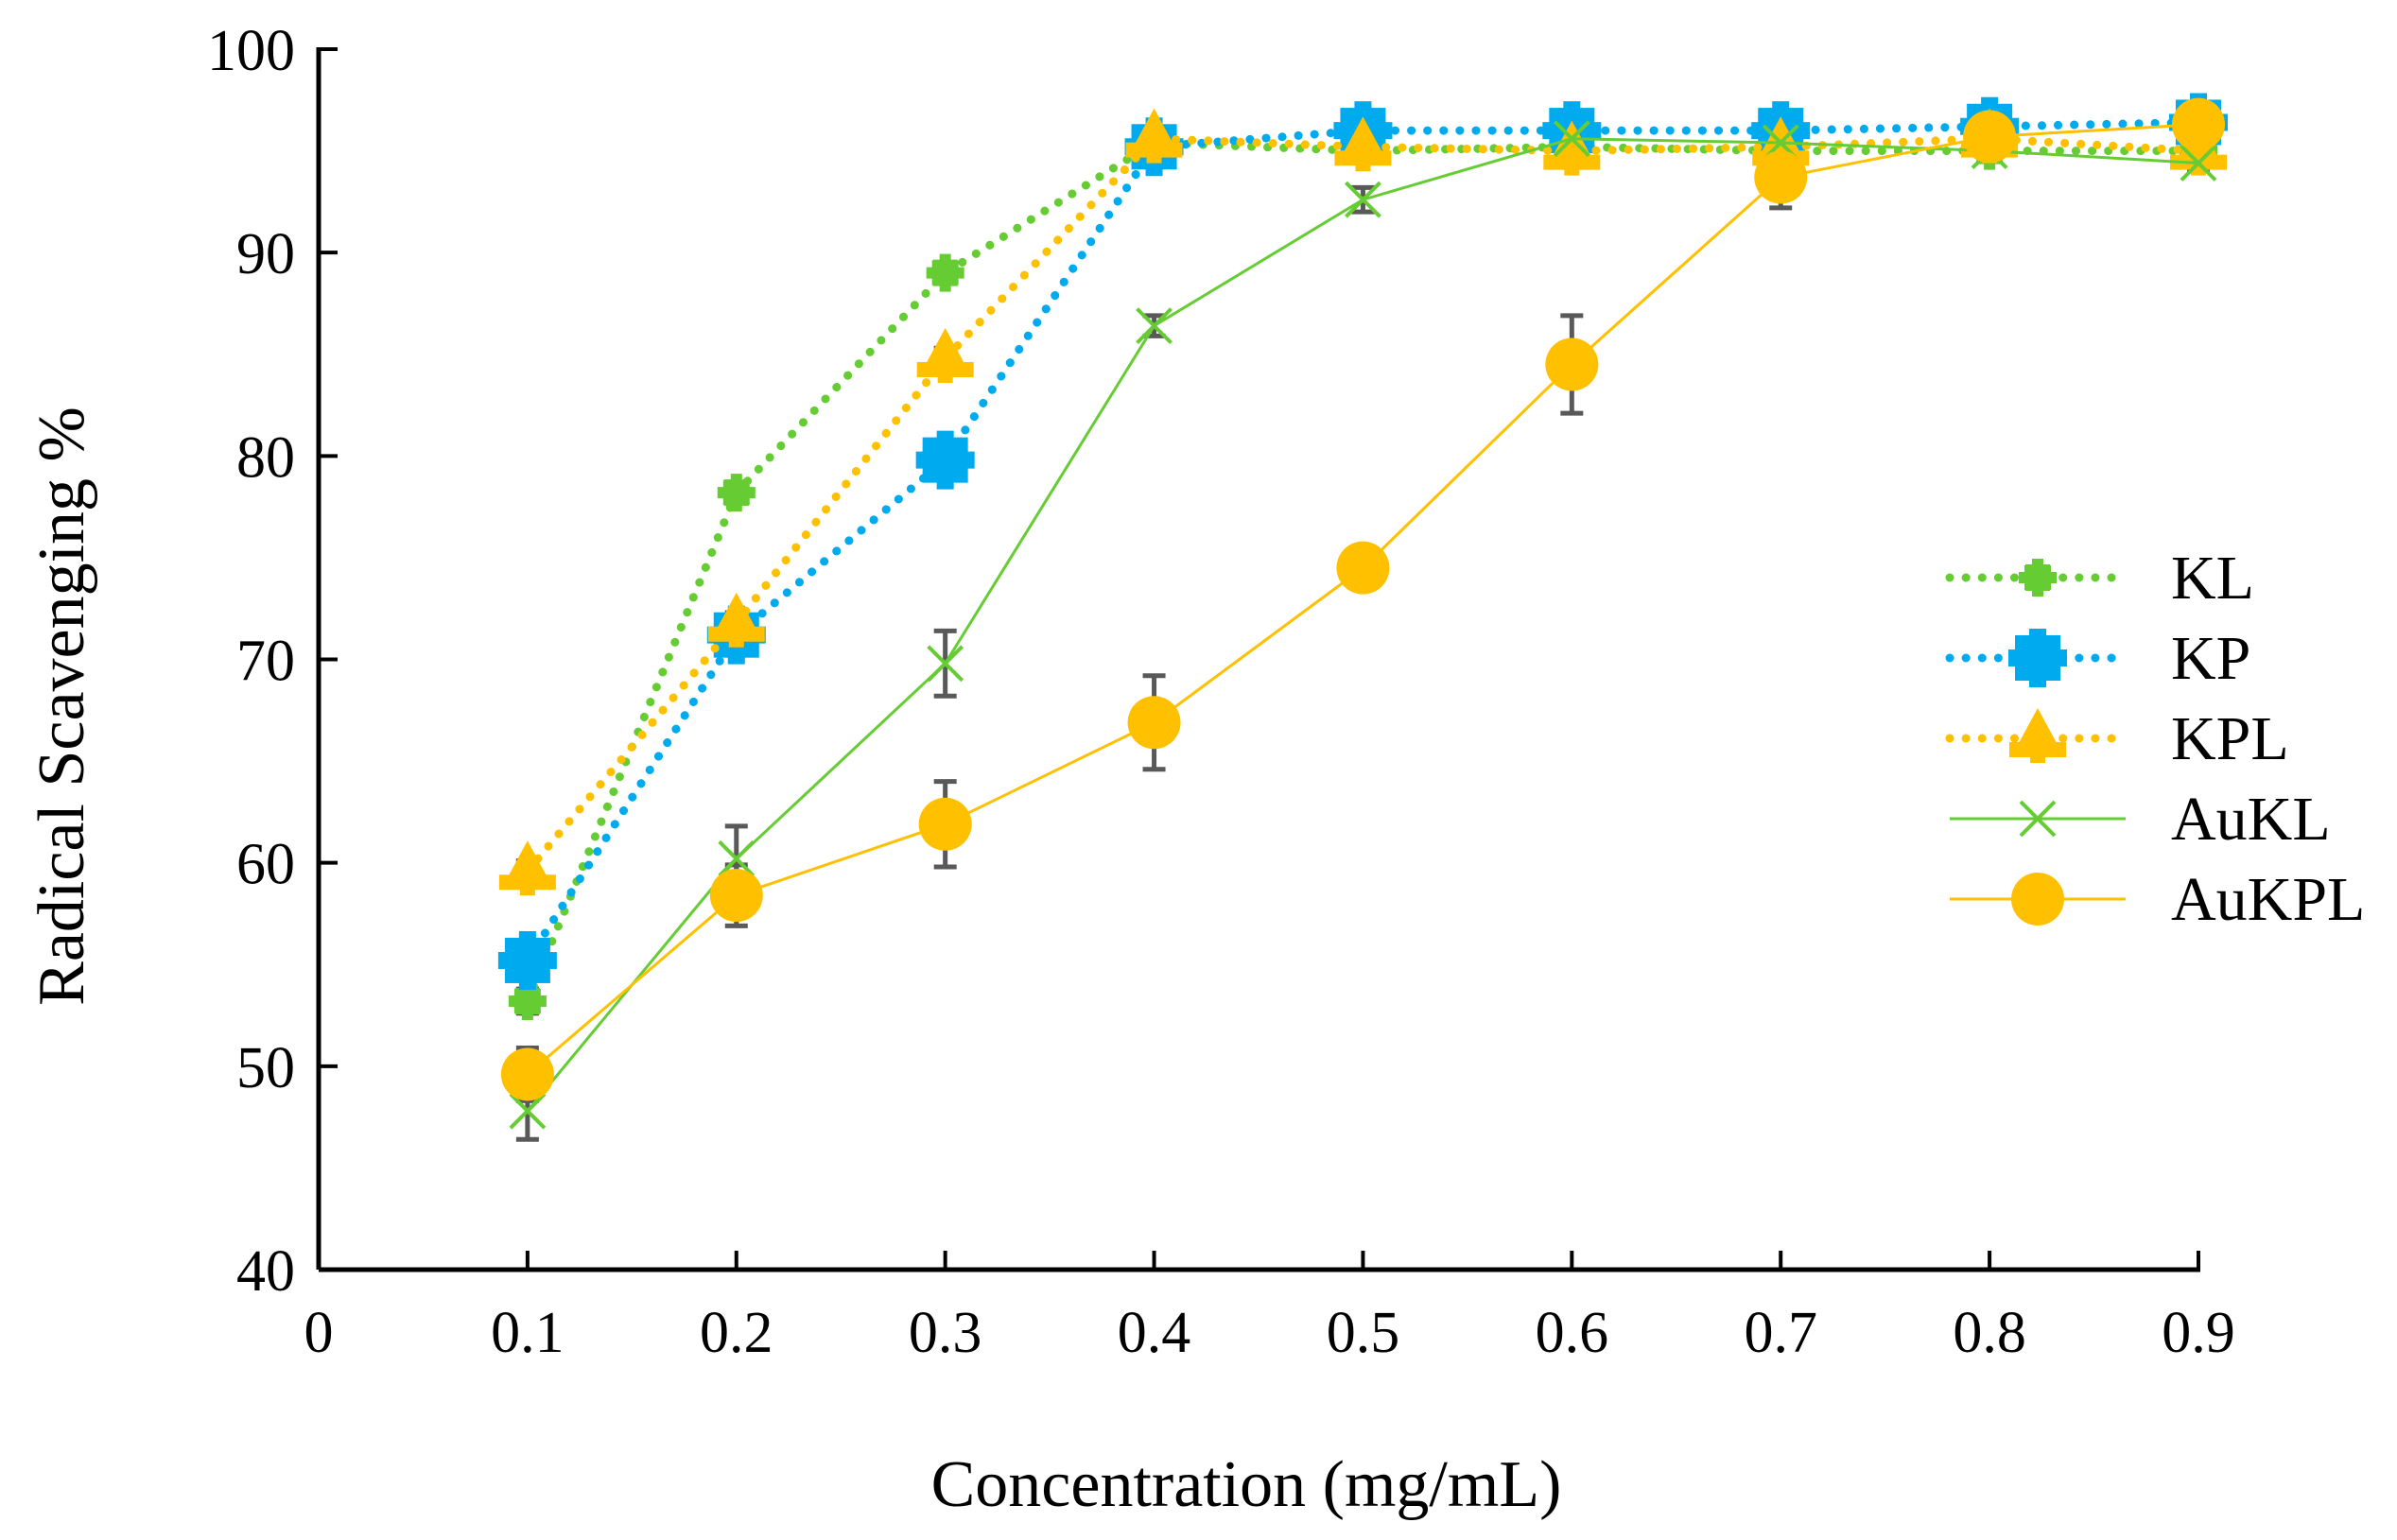 This screenshot has width=2397, height=1540. I want to click on legend-label-kl: KL, so click(2212, 578).